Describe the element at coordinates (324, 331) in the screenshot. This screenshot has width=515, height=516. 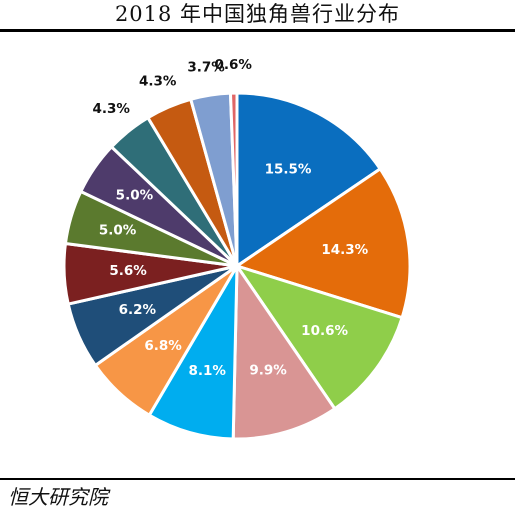
I see `slice-label: 10.6%` at that location.